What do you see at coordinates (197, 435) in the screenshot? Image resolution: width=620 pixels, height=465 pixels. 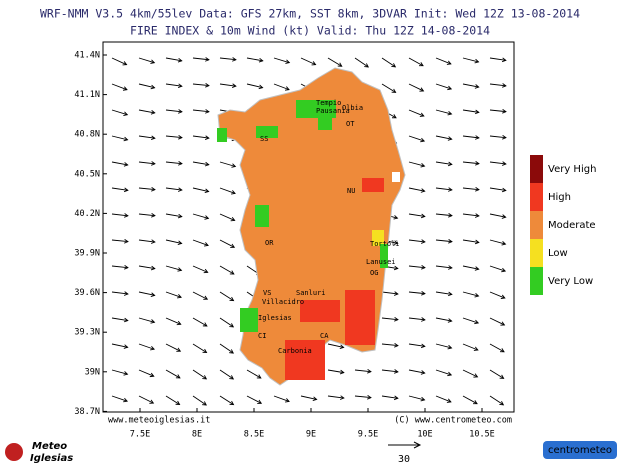 I see `lon-label: 8E` at bounding box center [197, 435].